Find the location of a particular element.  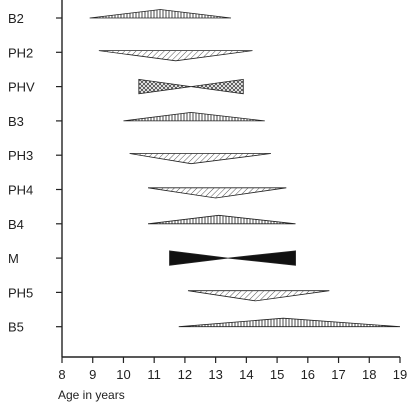

row-label: B2 is located at coordinates (16, 18).